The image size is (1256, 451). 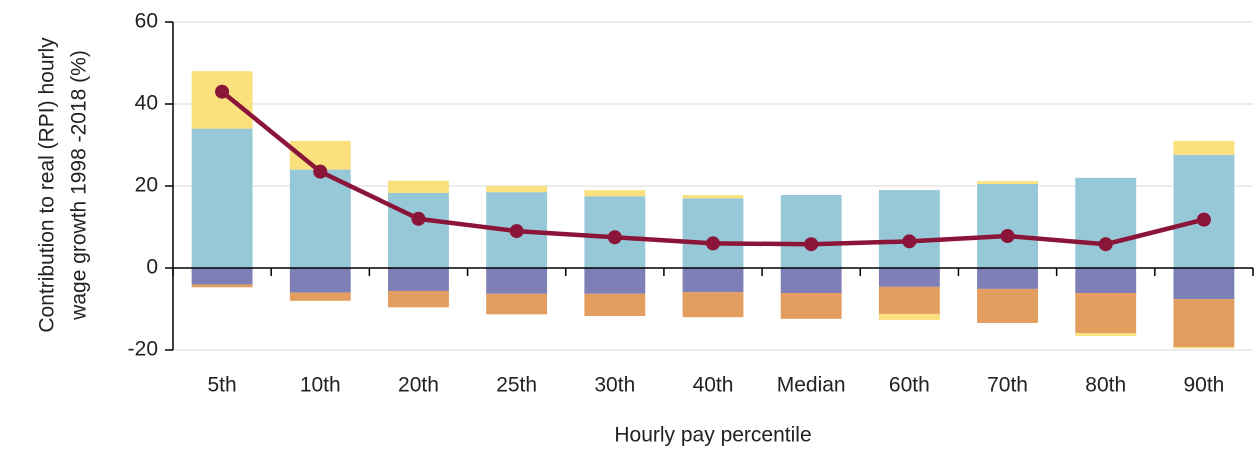 What do you see at coordinates (909, 385) in the screenshot?
I see `x-tick-label: 60th` at bounding box center [909, 385].